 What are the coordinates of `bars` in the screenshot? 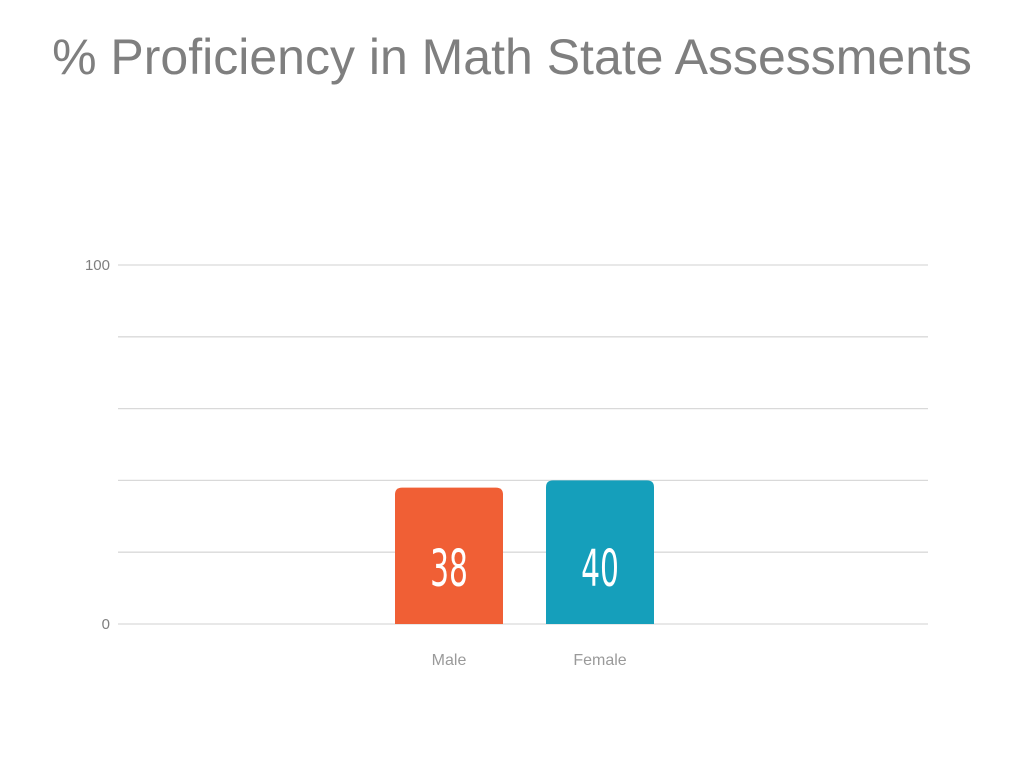 It's located at (524, 552).